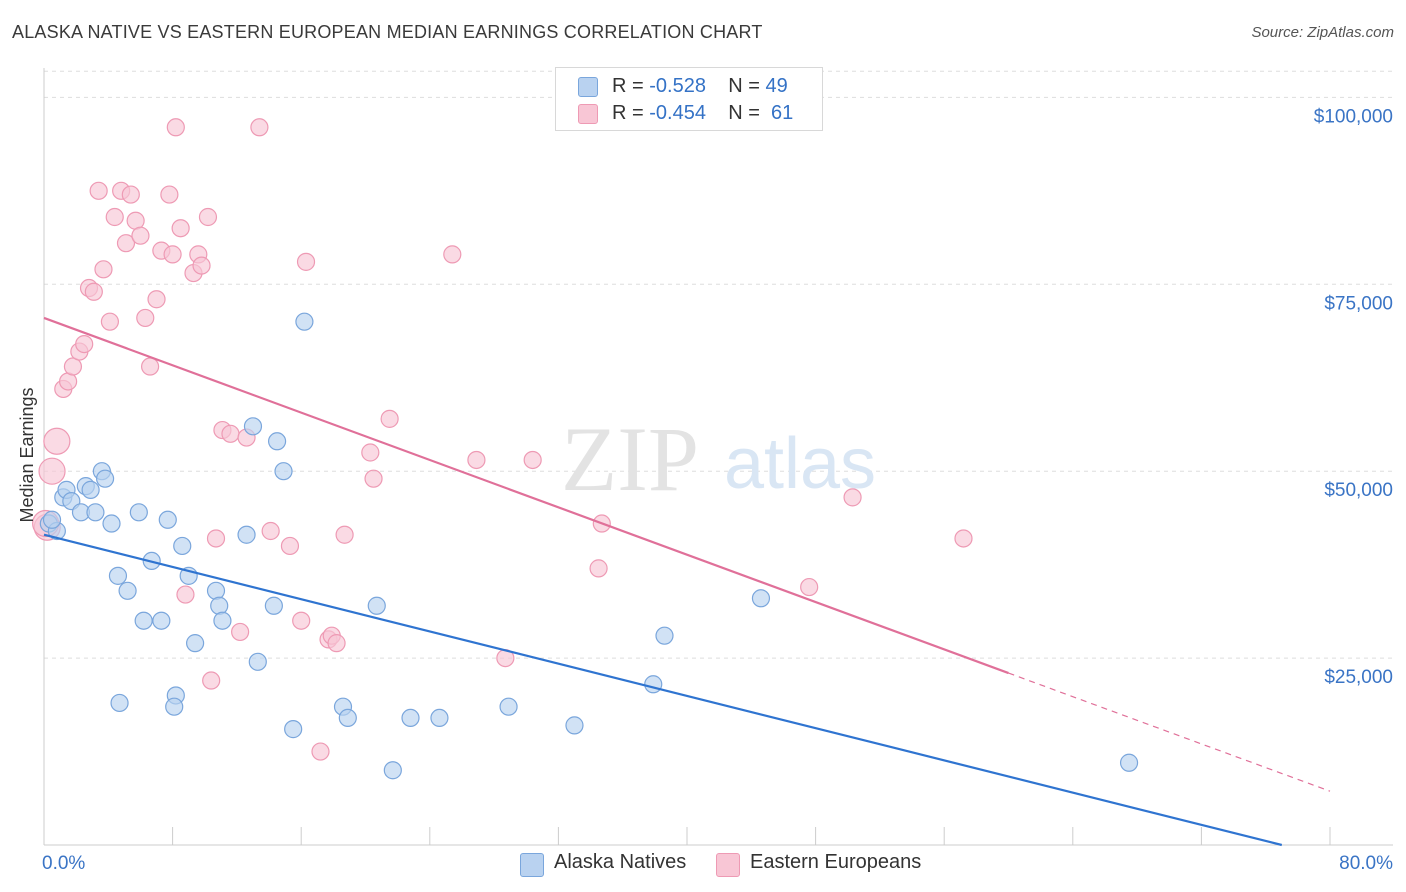 Image resolution: width=1406 pixels, height=892 pixels. Describe the element at coordinates (532, 865) in the screenshot. I see `bottom-legend-swatch-blue` at that location.